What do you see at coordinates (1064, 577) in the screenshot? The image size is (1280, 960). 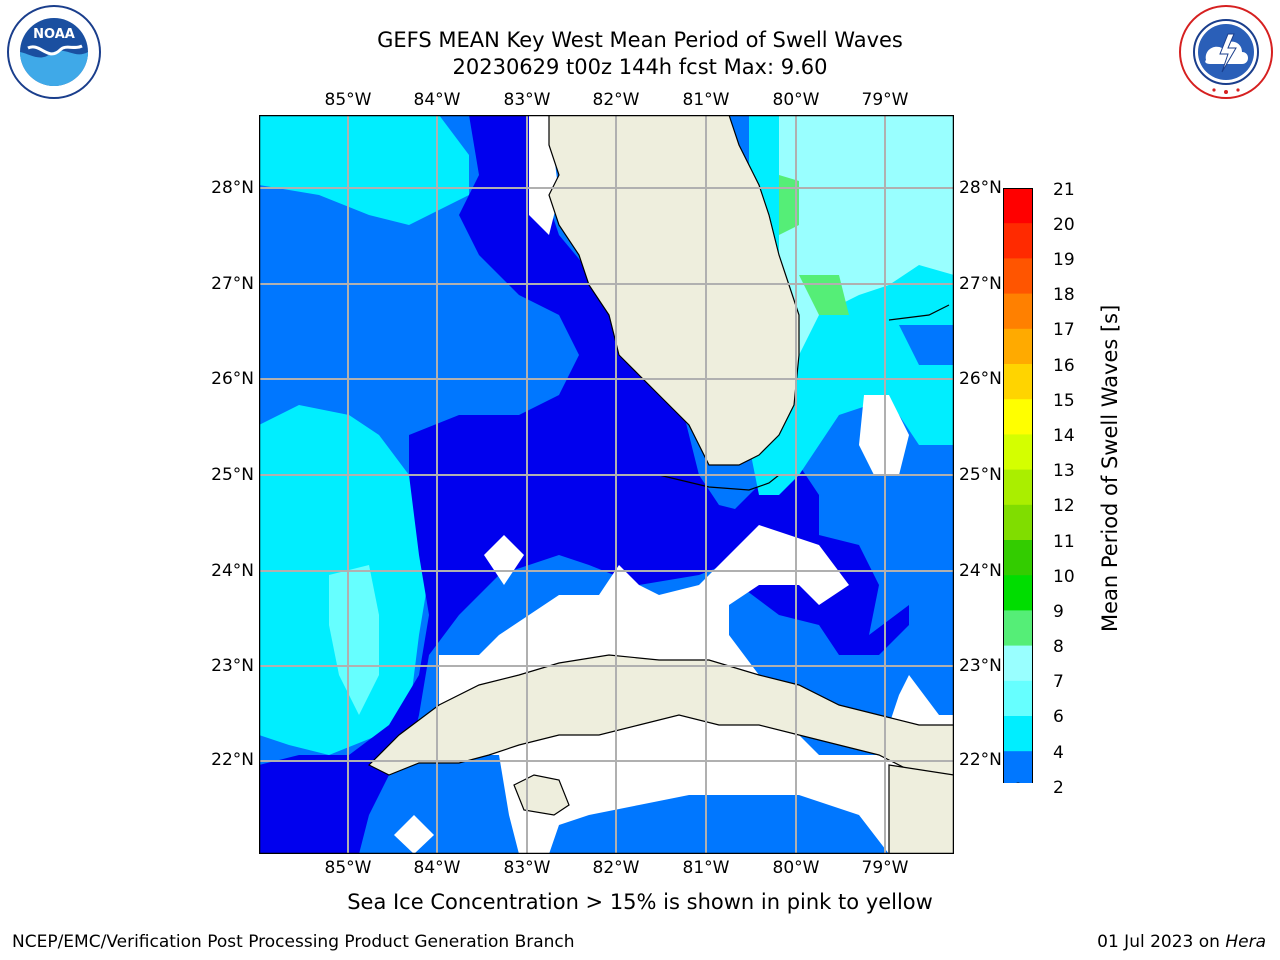 I see `colorbar-tick-label: 10` at bounding box center [1064, 577].